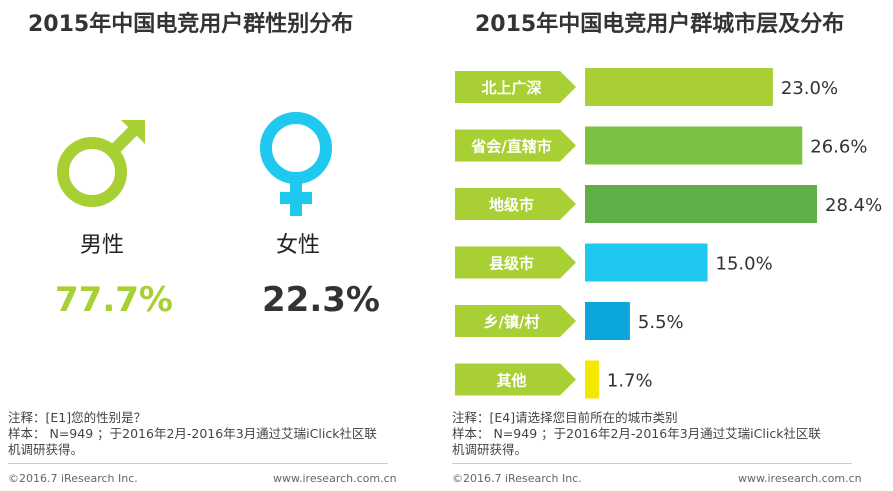  I want to click on left-copyright: ©2016.7 iResearch Inc., so click(73, 478).